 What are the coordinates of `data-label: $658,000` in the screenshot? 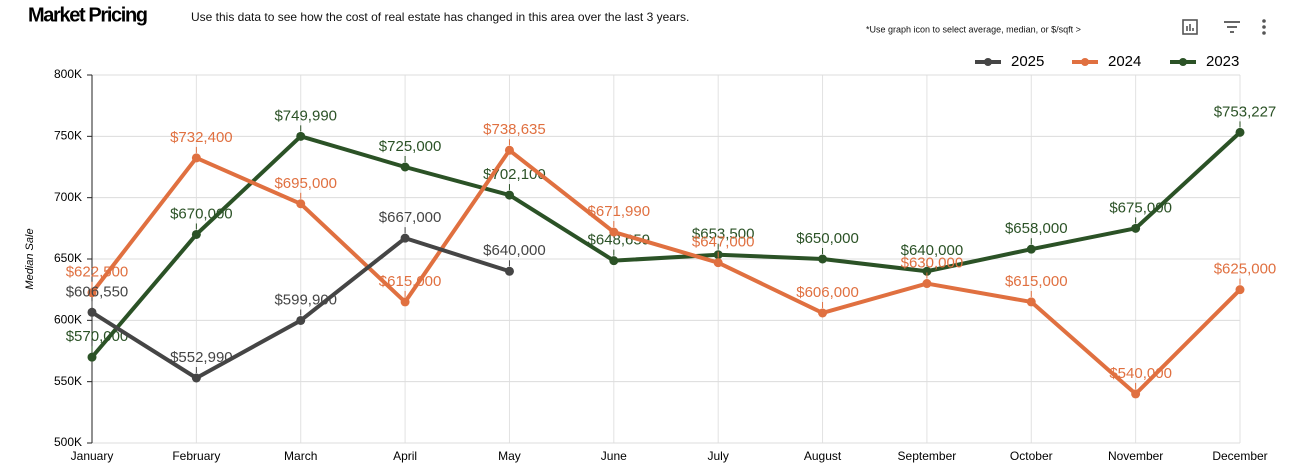 It's located at (1036, 228).